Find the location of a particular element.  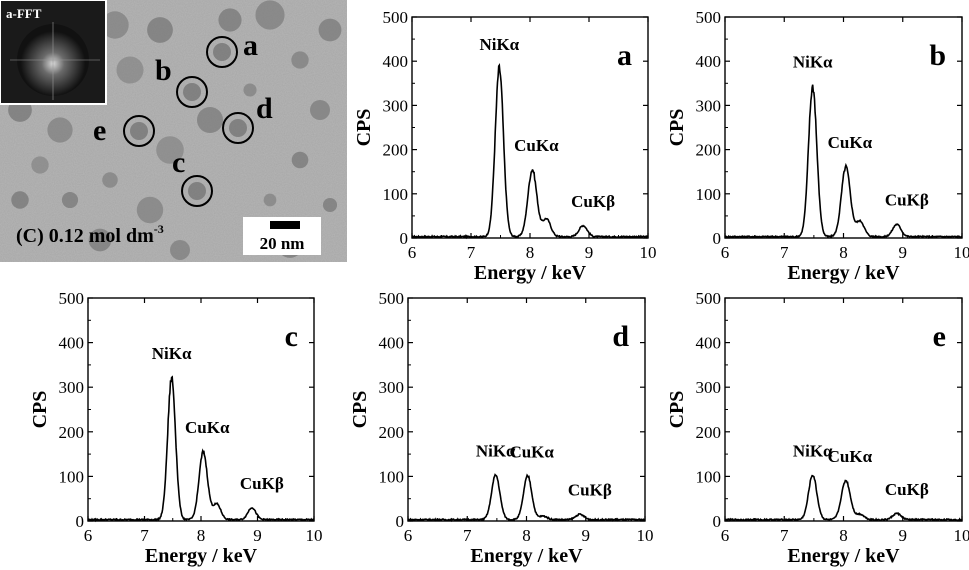

circle-label-b: b is located at coordinates (163, 70).